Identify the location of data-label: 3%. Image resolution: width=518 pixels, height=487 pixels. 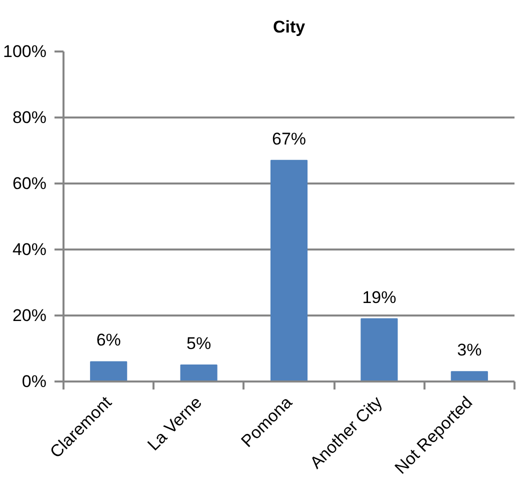
(469, 350).